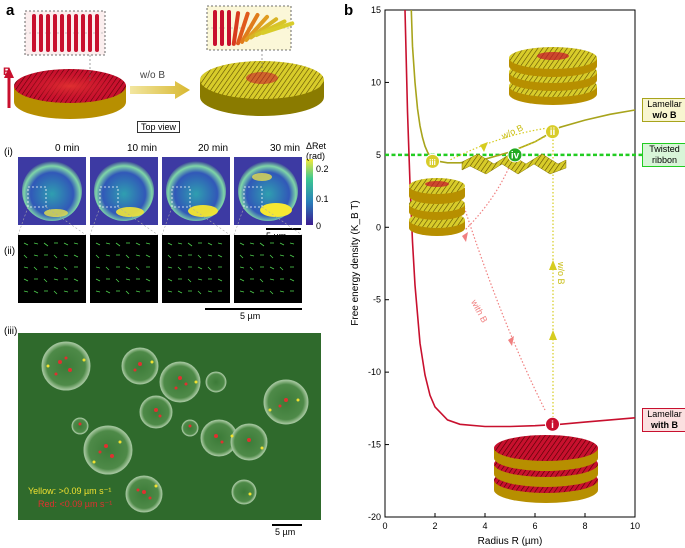 The image size is (685, 548). I want to click on point-label-iv: iv, so click(515, 155).